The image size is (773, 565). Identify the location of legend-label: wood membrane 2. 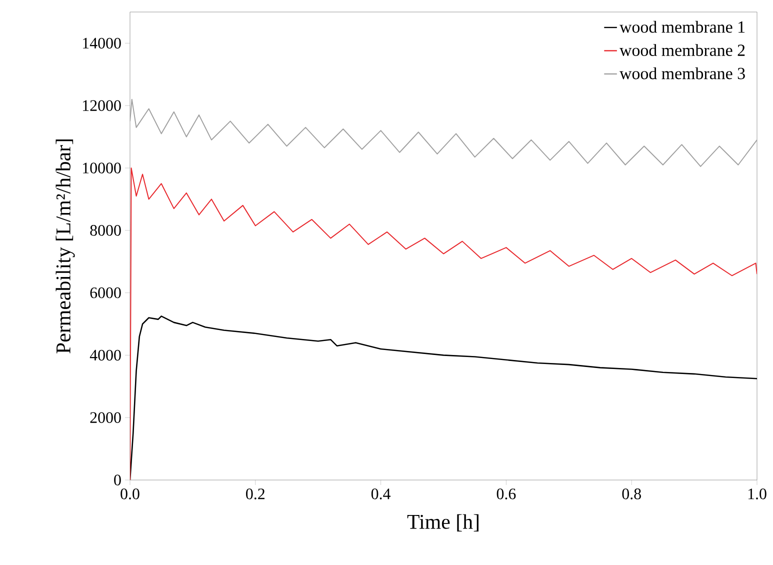
(682, 50).